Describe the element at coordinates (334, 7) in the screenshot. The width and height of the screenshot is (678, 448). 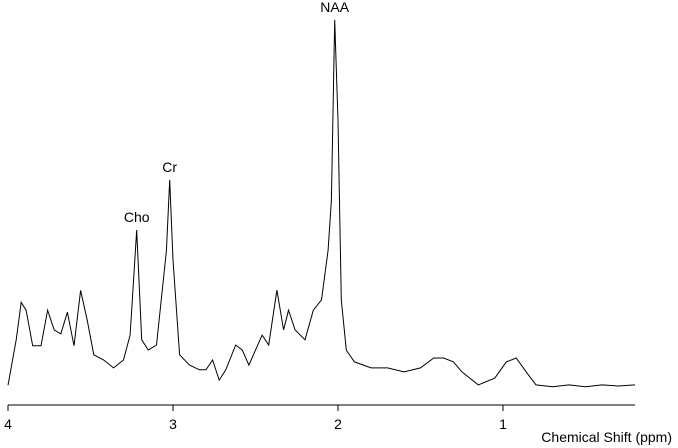
I see `peak-label: NAA` at that location.